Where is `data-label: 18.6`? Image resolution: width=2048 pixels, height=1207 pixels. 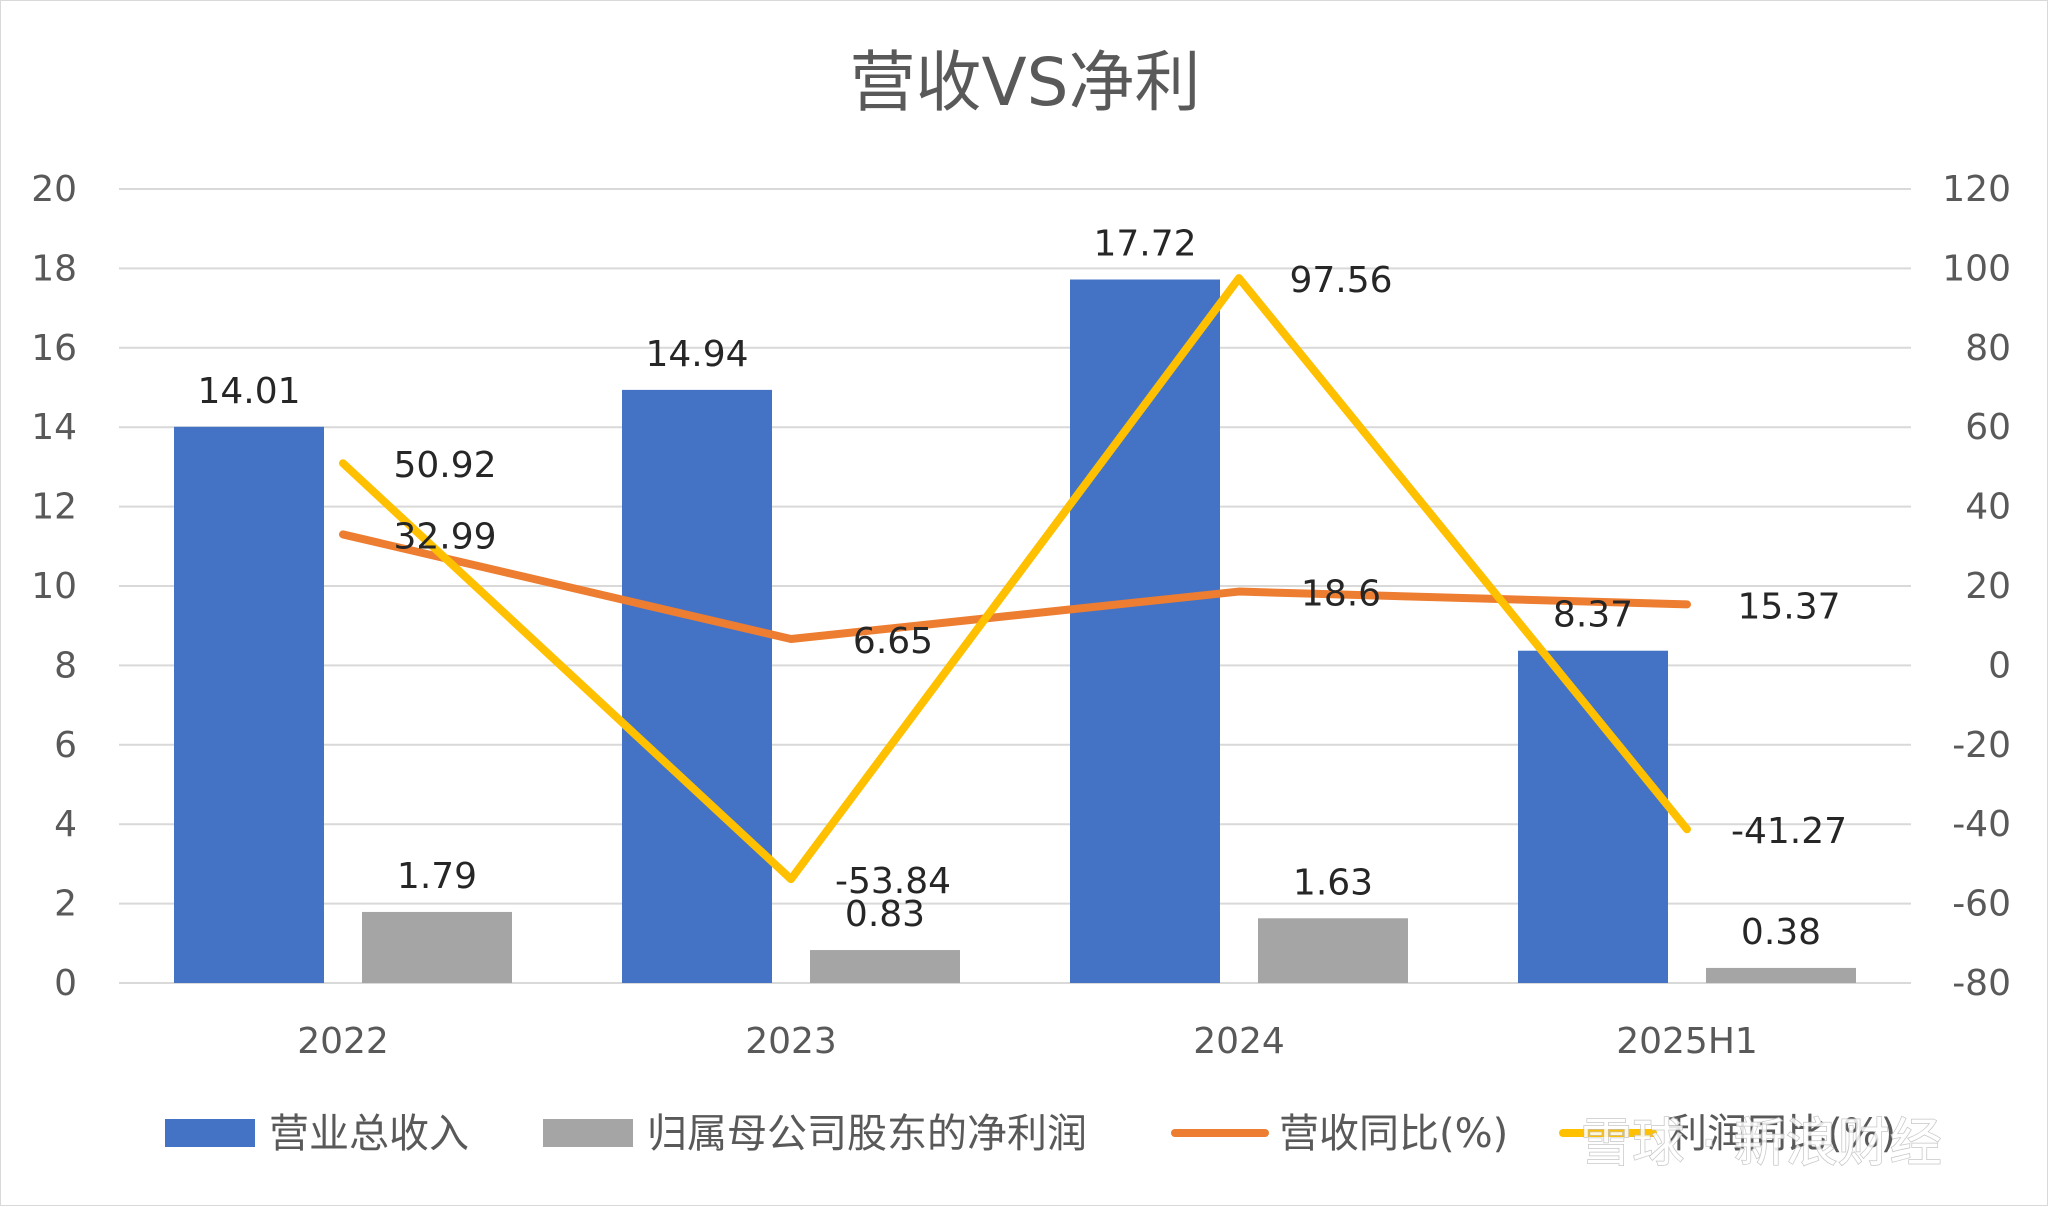
data-label: 18.6 is located at coordinates (1341, 594).